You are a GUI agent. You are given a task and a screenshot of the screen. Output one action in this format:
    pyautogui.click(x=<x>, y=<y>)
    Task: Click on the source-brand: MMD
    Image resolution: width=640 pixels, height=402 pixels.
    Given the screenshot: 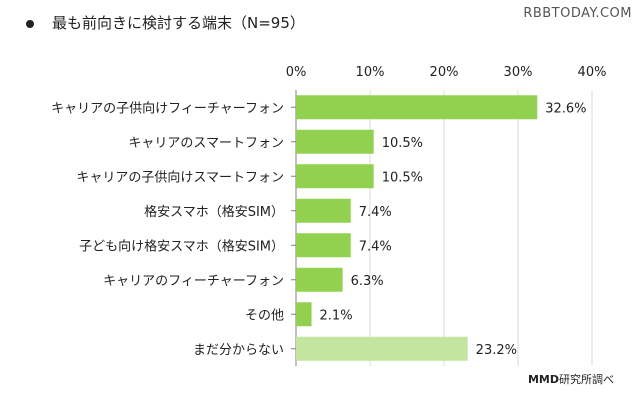 What is the action you would take?
    pyautogui.click(x=543, y=379)
    